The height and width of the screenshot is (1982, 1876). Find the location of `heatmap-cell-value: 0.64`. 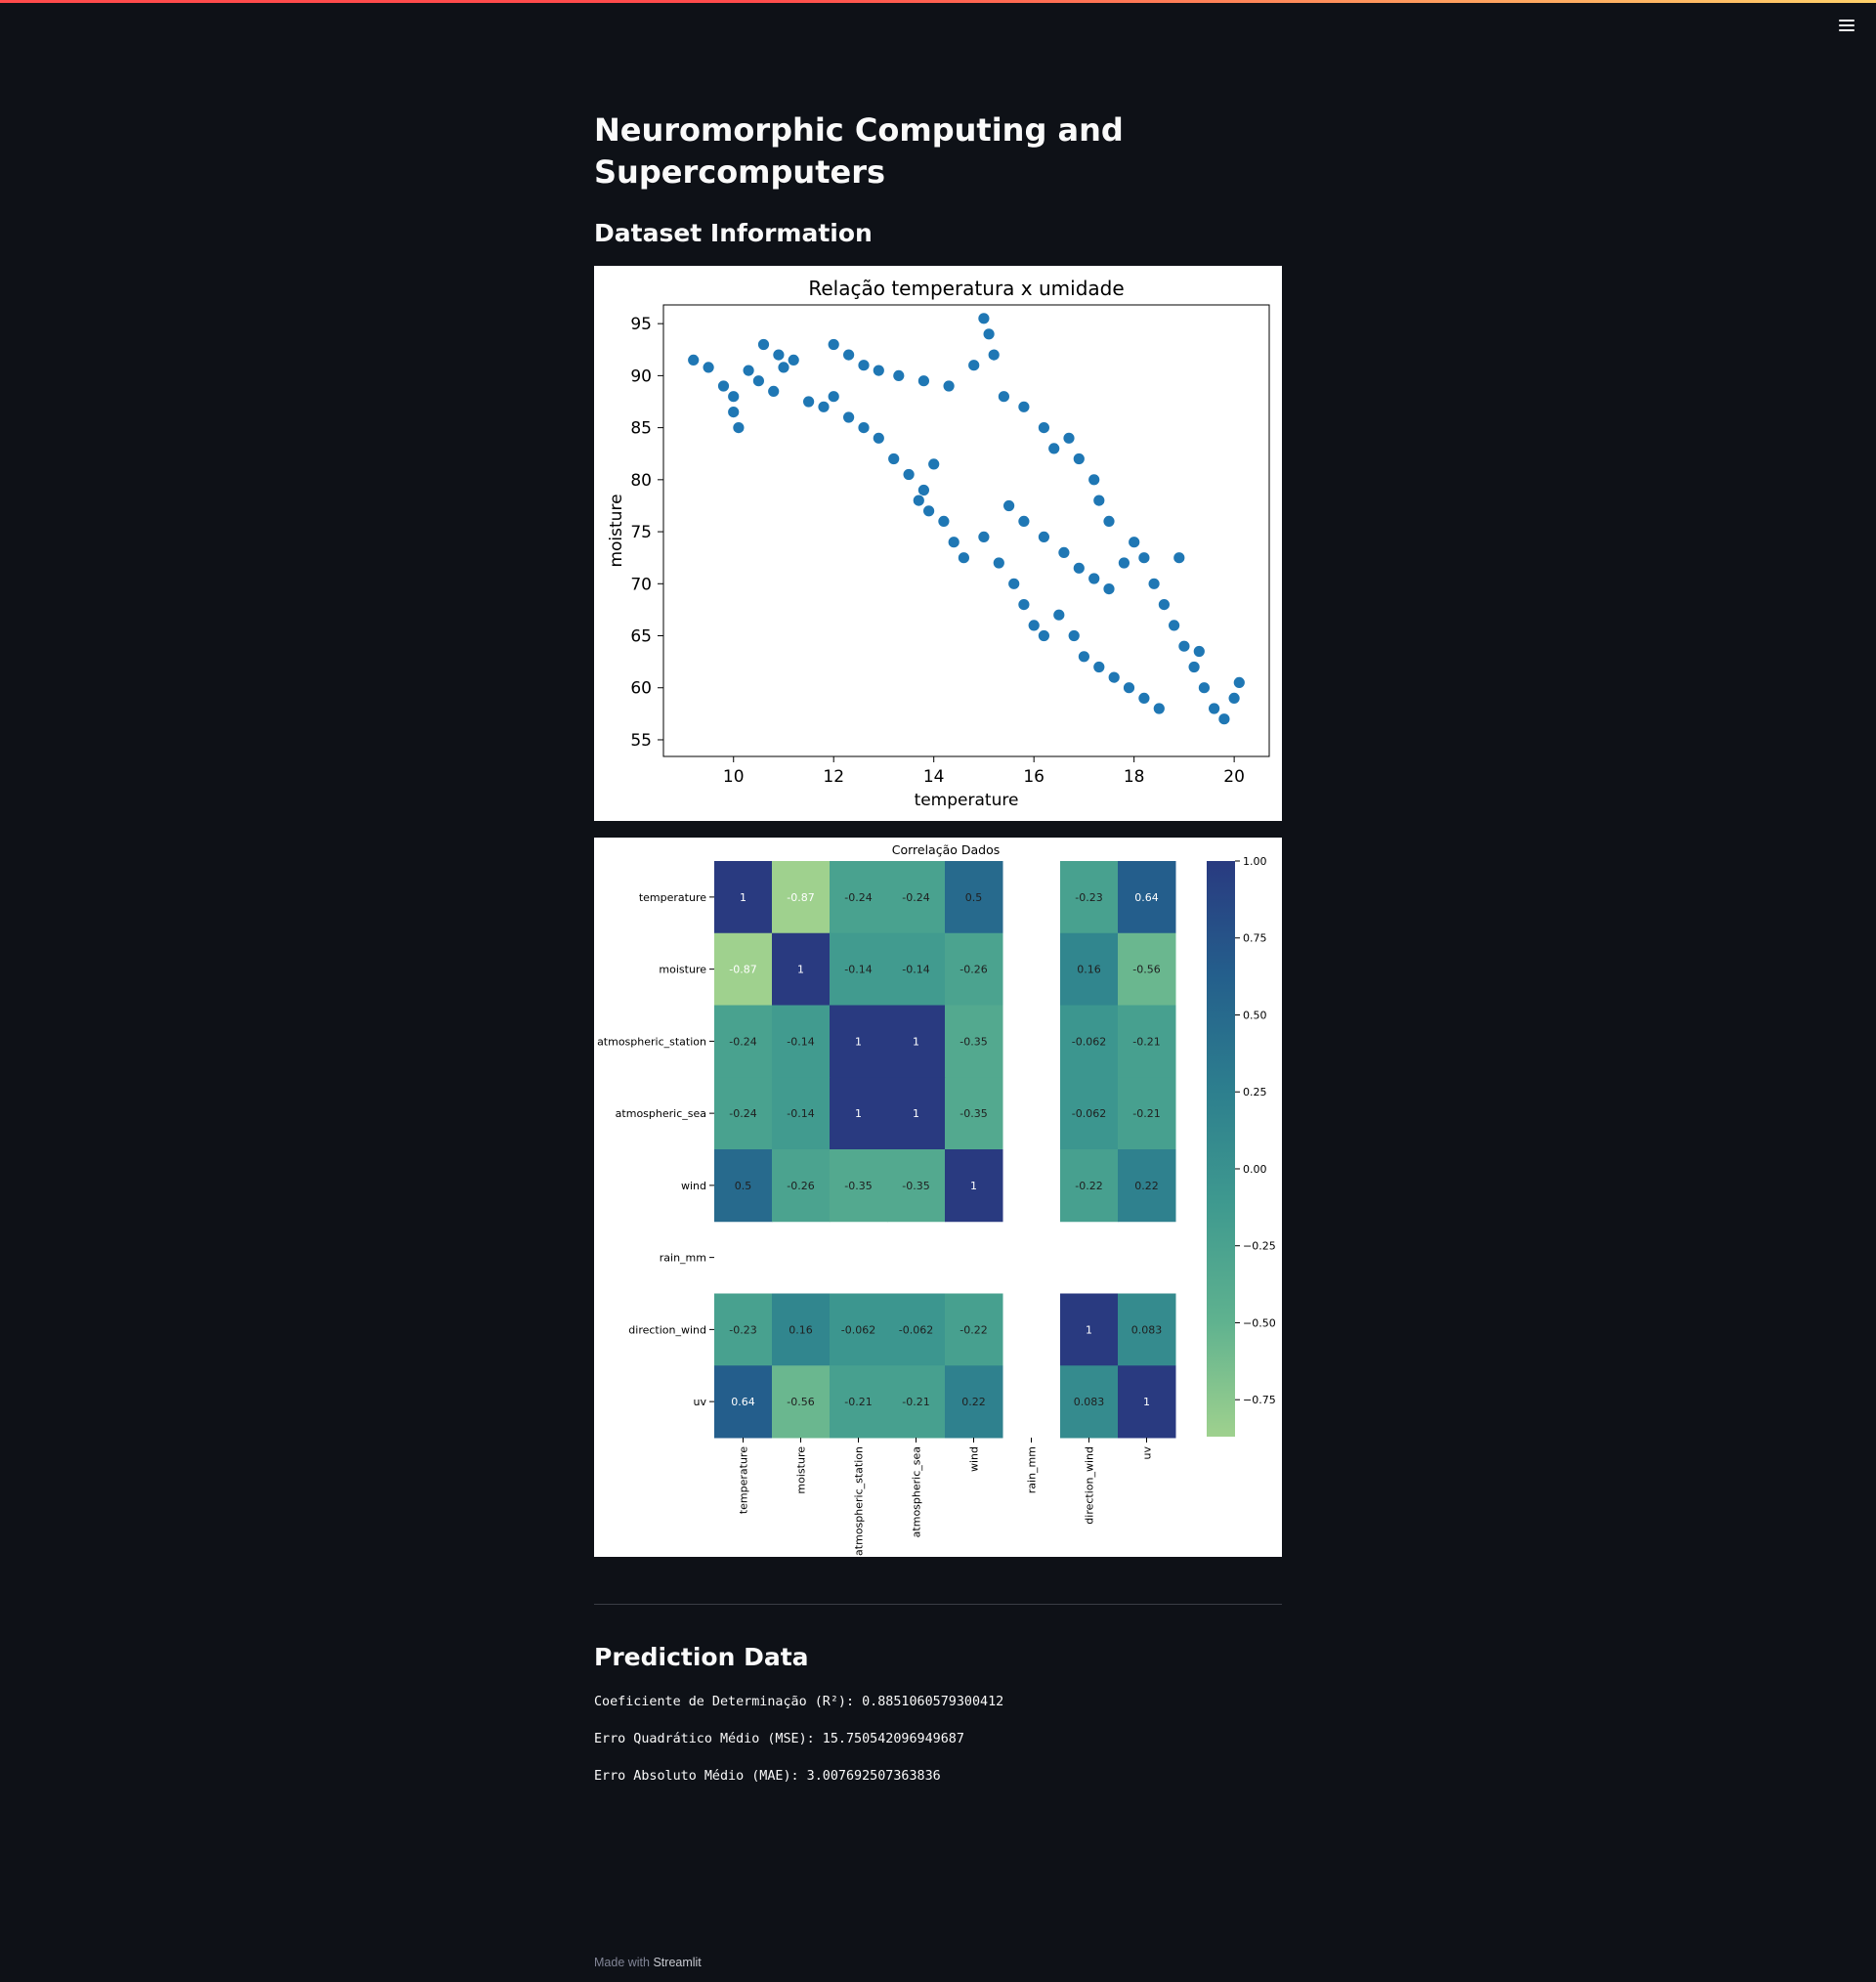

heatmap-cell-value: 0.64 is located at coordinates (1146, 898).